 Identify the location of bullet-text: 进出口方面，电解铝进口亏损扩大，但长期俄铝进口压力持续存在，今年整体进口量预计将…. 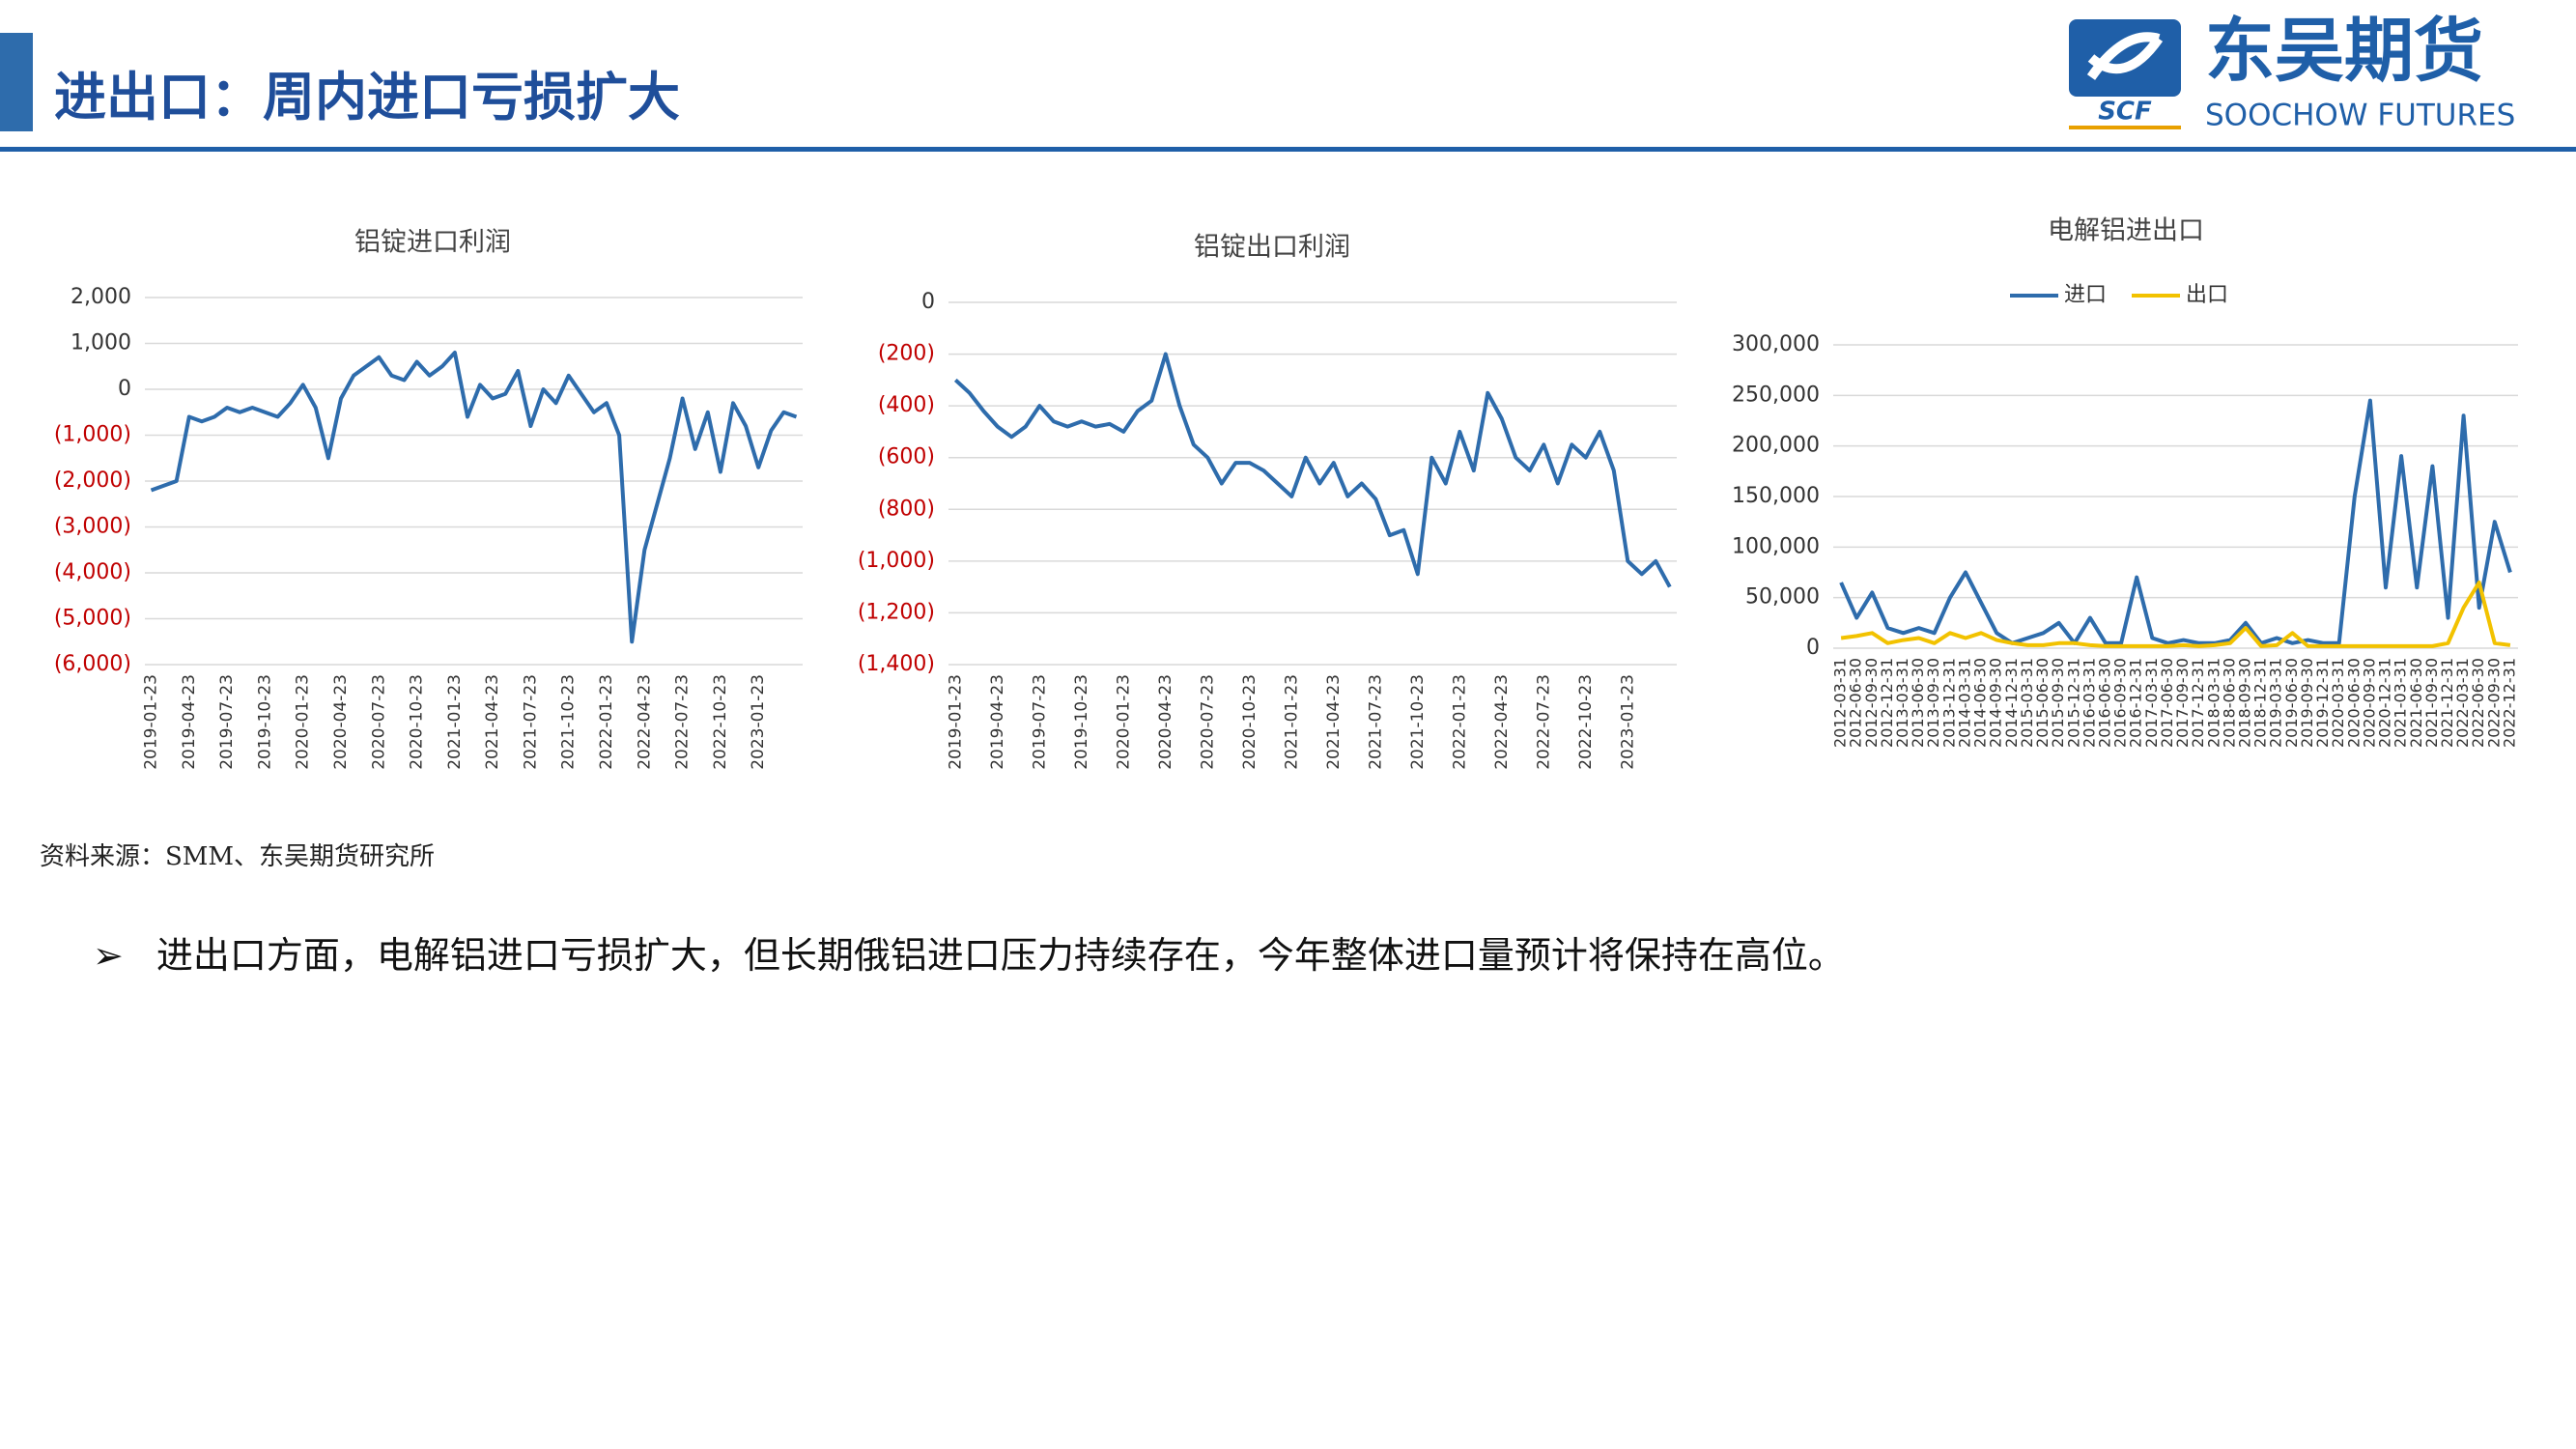
(1000, 955).